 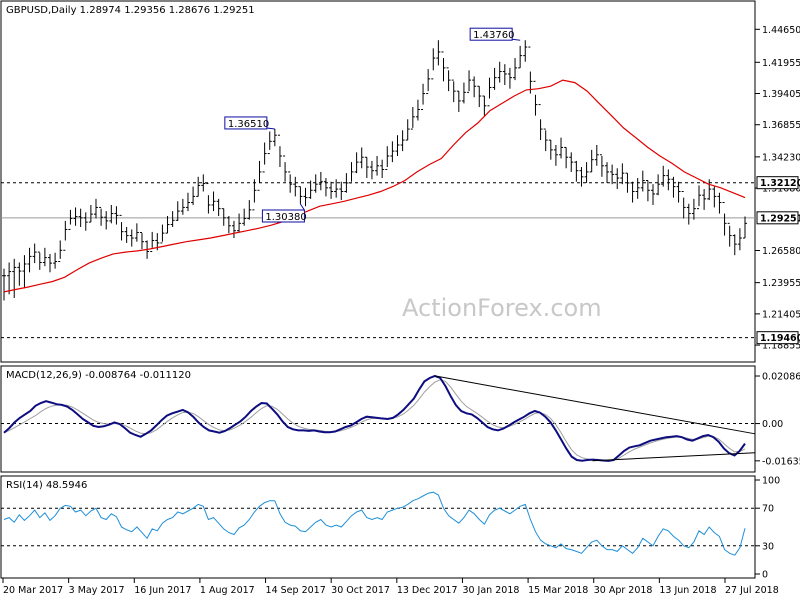 I want to click on macd-layer, so click(x=378, y=418).